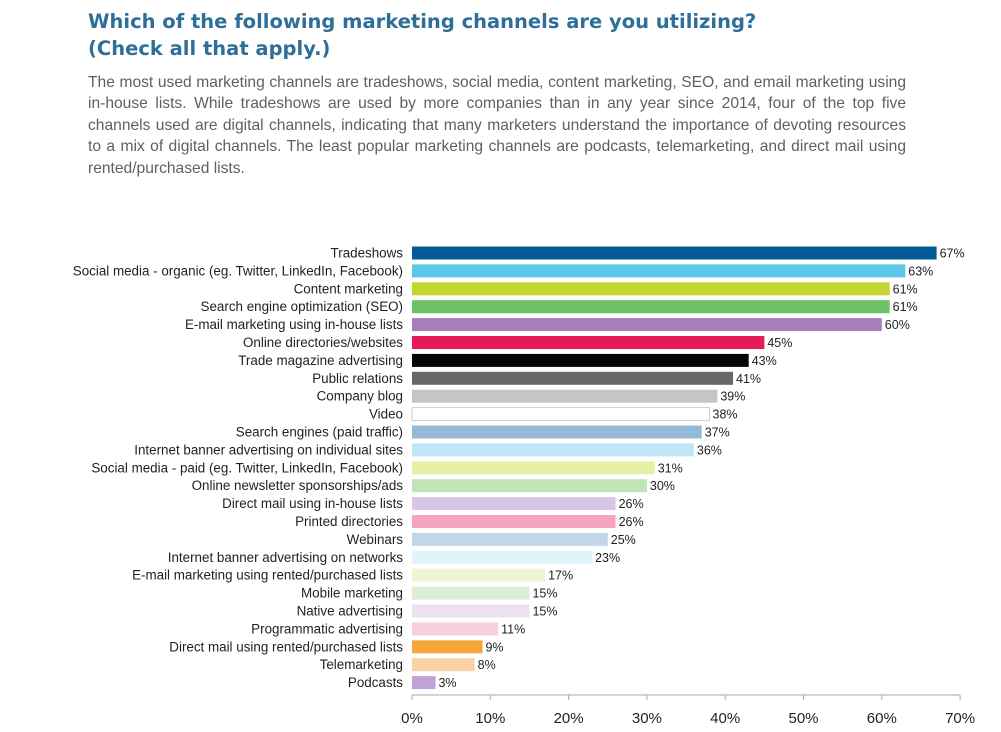 Image resolution: width=1001 pixels, height=732 pixels. What do you see at coordinates (764, 361) in the screenshot?
I see `data-label: 43%` at bounding box center [764, 361].